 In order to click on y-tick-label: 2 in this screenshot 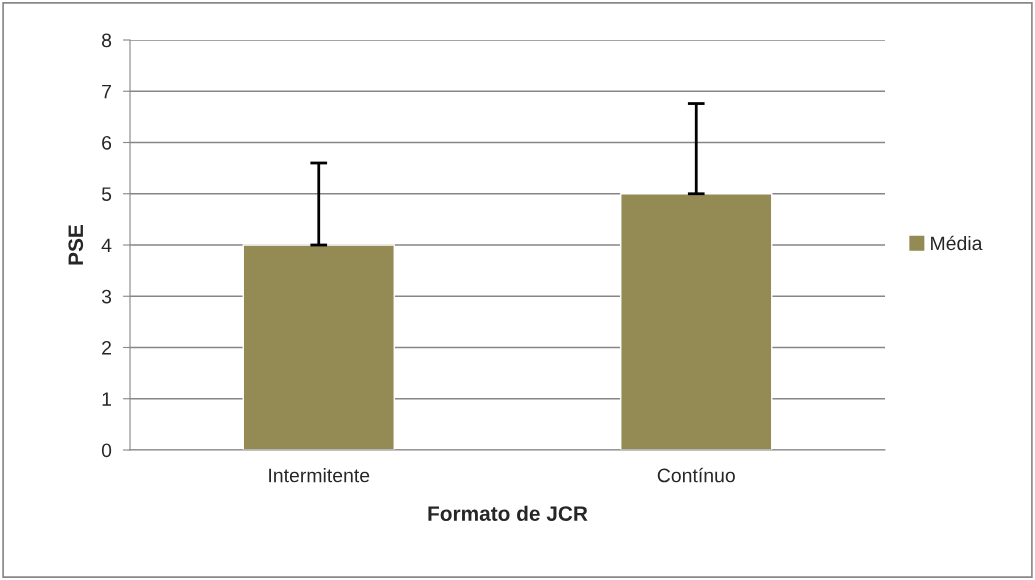, I will do `click(106, 347)`.